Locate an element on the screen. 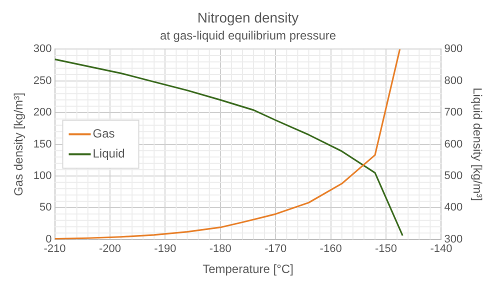 The image size is (500, 289). y2-axis-title: Liquid density [kg/m³] is located at coordinates (477, 144).